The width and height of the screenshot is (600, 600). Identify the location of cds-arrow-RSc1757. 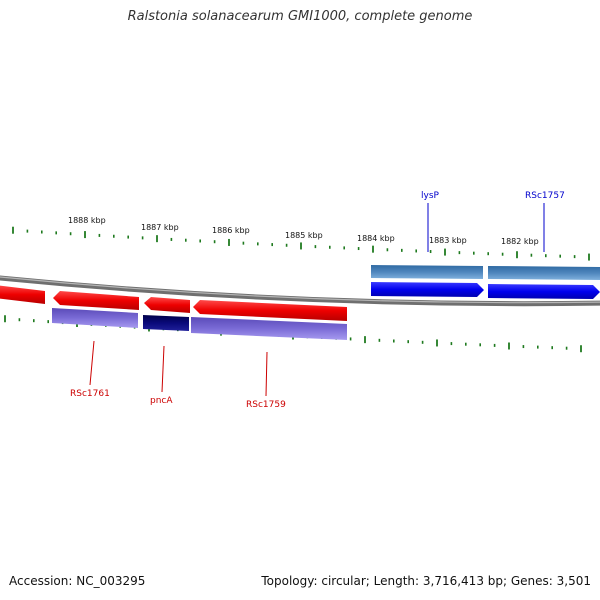
(544, 291).